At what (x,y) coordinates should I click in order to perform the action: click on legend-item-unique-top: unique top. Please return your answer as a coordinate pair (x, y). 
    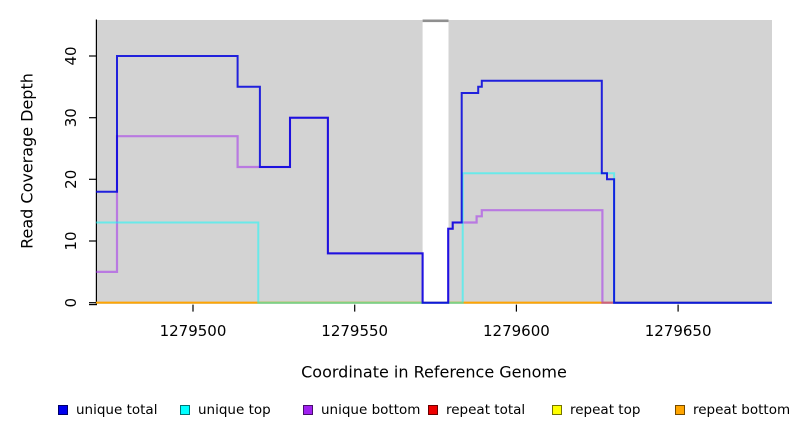
    Looking at the image, I should click on (225, 410).